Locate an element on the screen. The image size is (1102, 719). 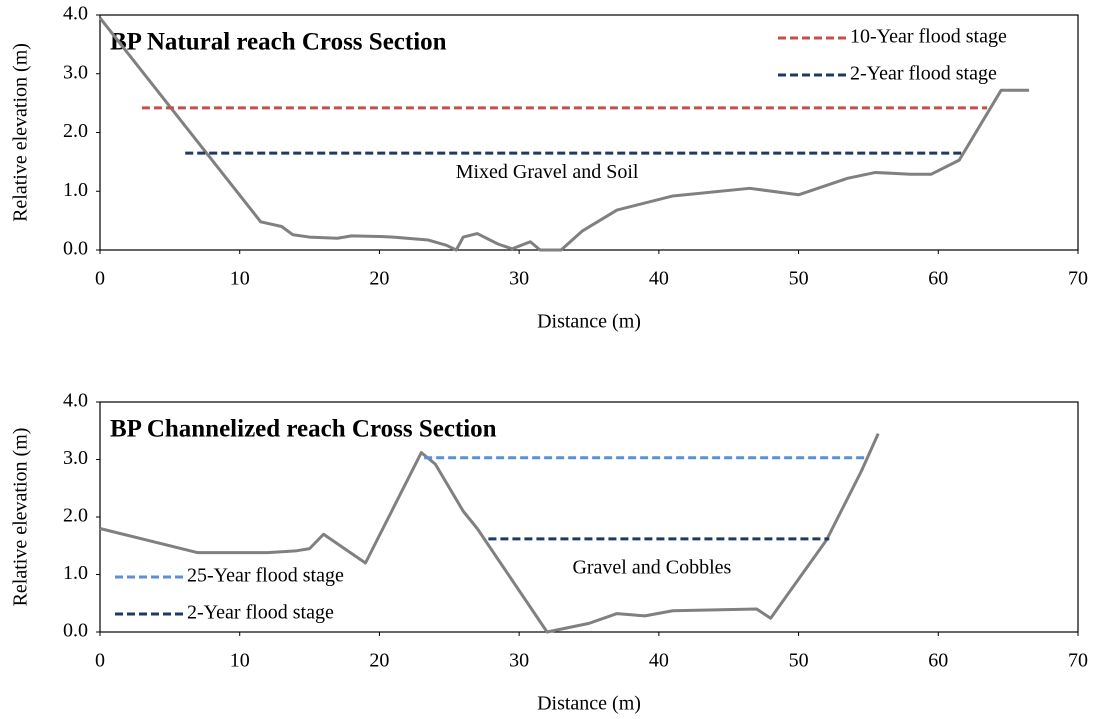
chart-title: BP Channelized reach Cross Section is located at coordinates (303, 429).